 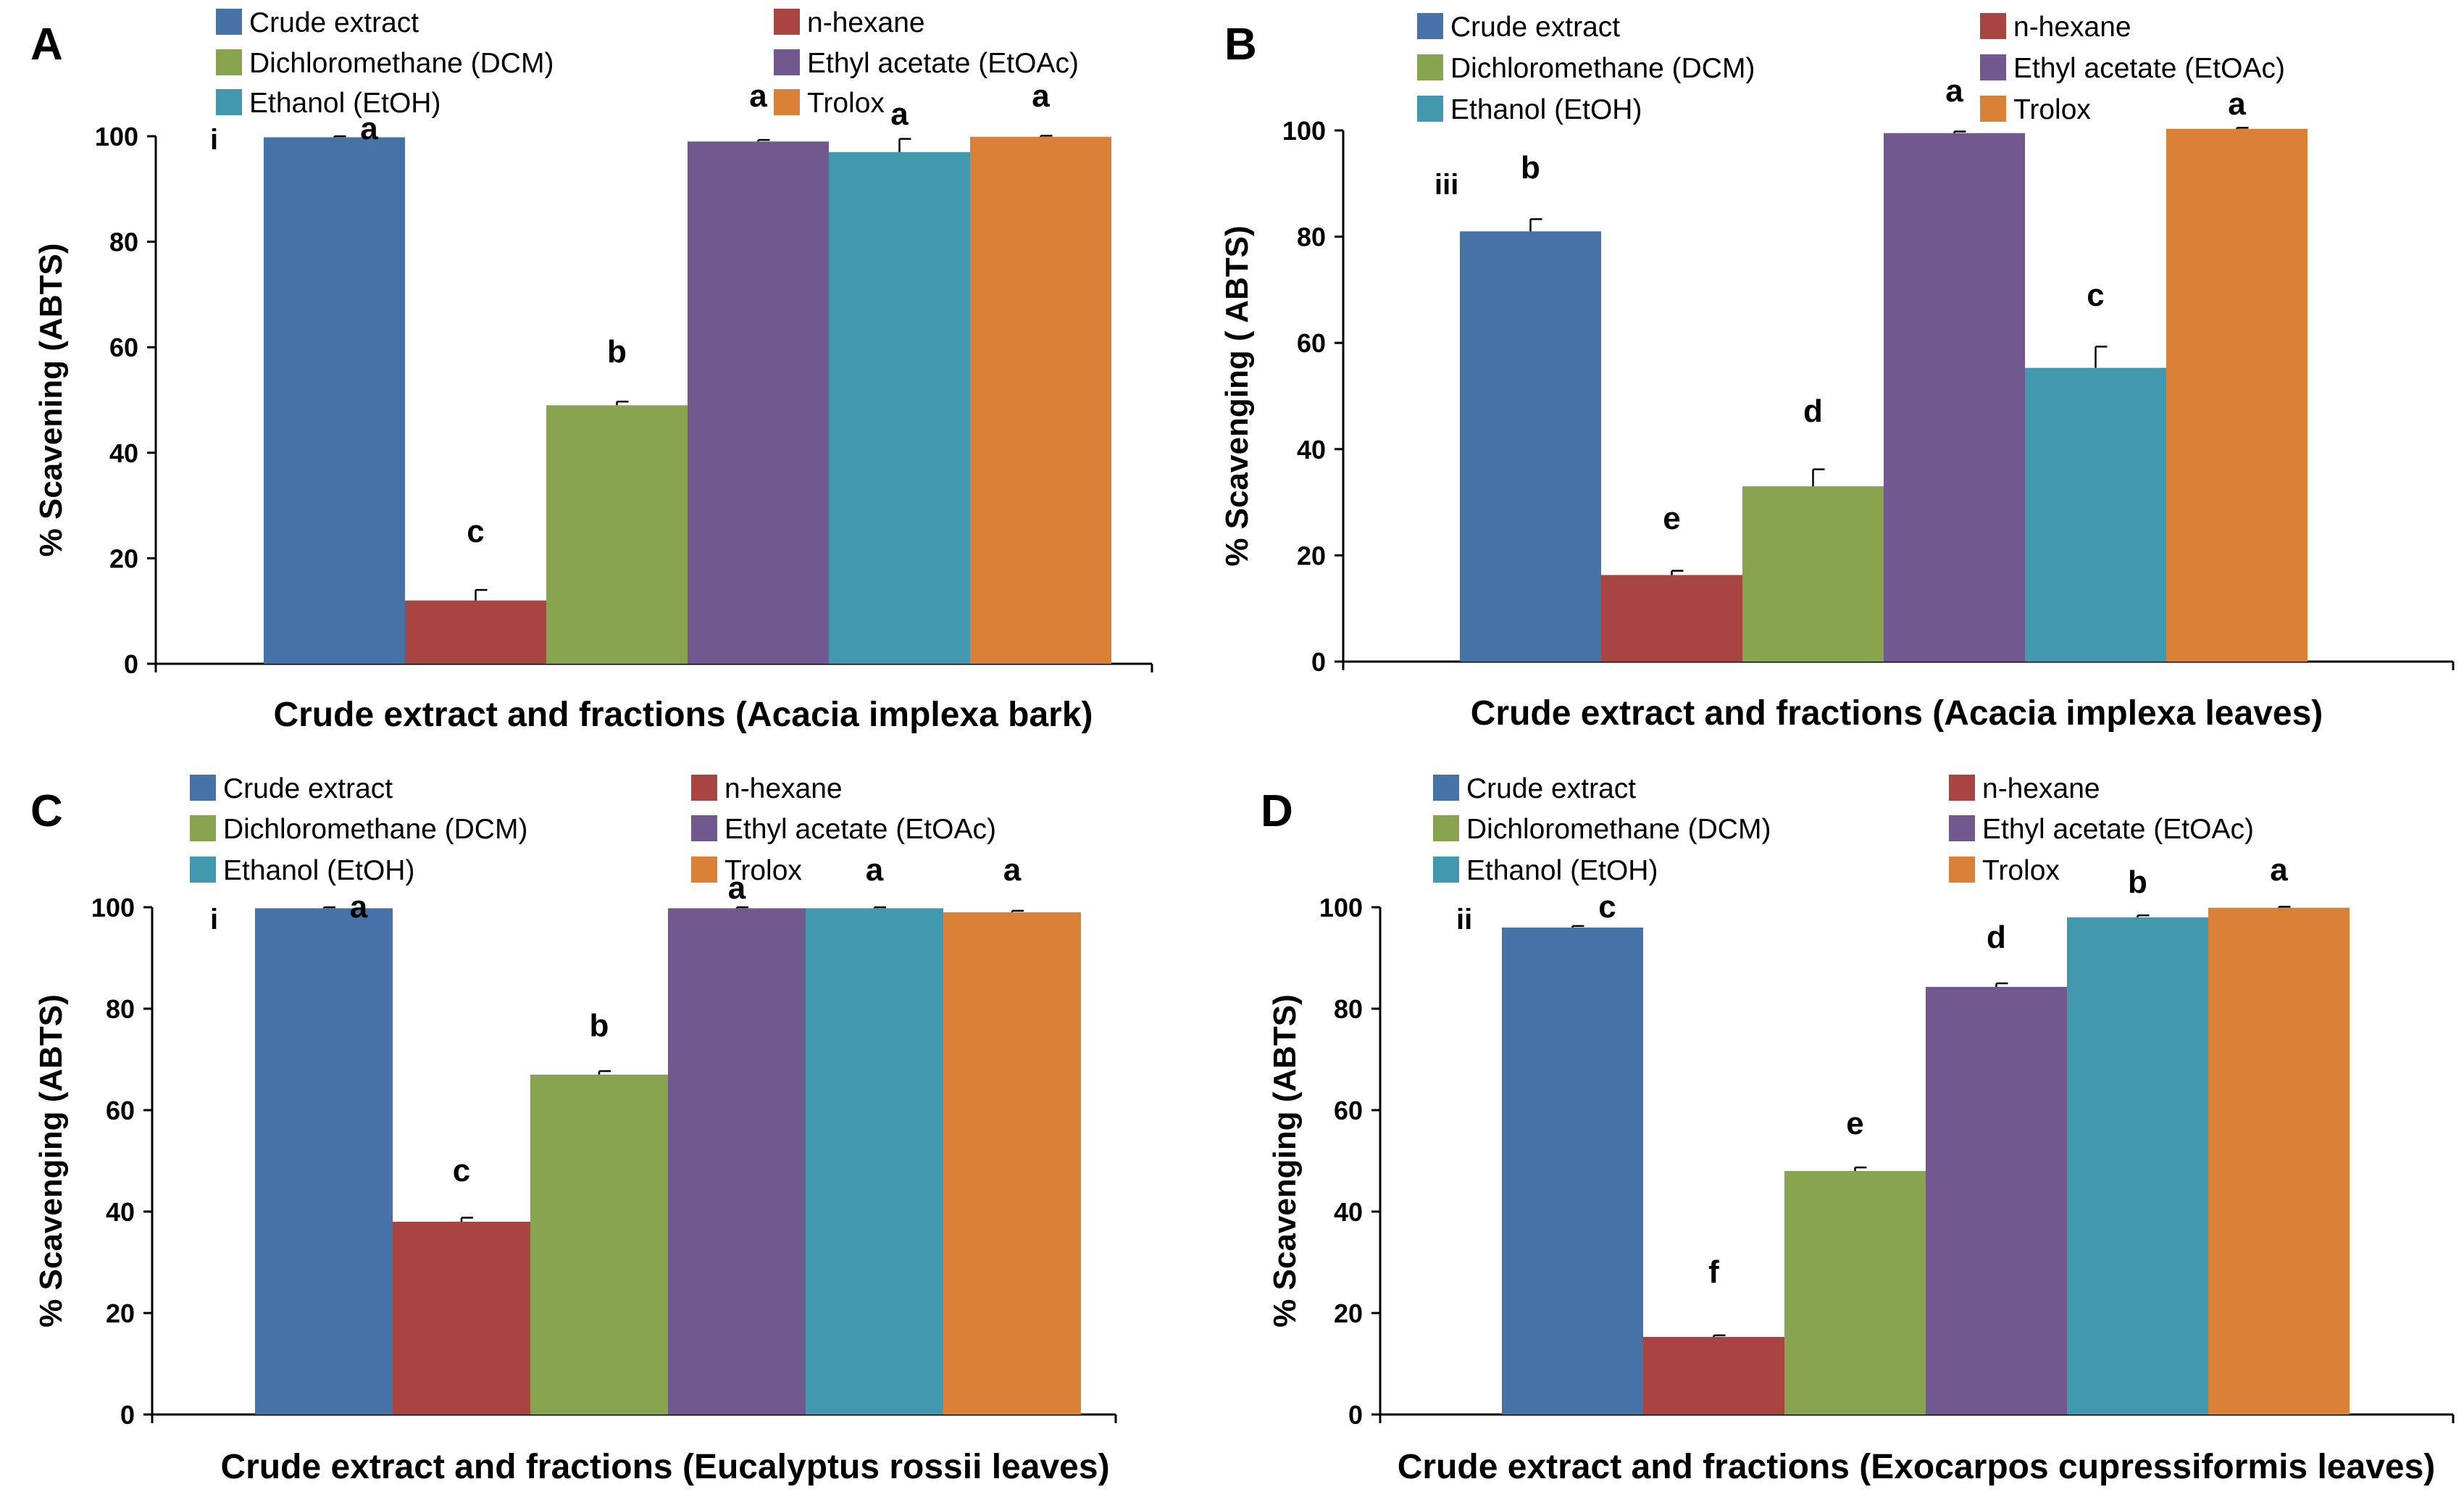 I want to click on panel-letter: A, so click(x=46, y=45).